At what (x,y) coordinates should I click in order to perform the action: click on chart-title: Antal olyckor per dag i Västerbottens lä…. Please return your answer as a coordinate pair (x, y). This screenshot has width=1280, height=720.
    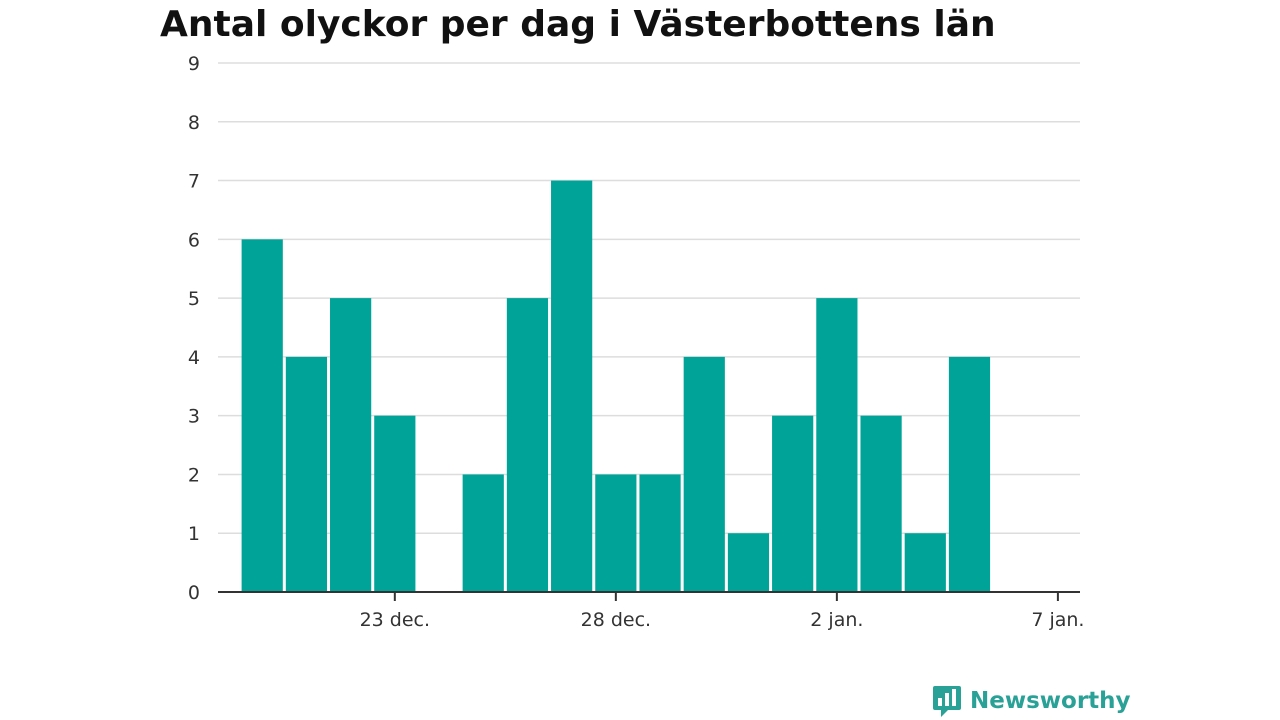
    Looking at the image, I should click on (578, 24).